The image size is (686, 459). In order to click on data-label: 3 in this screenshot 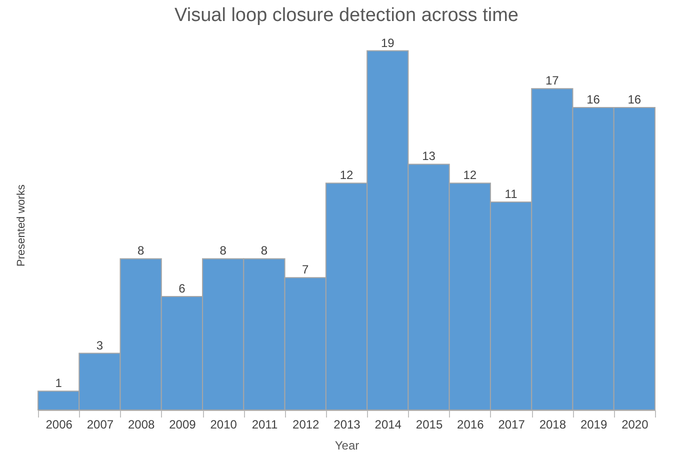, I will do `click(100, 345)`.